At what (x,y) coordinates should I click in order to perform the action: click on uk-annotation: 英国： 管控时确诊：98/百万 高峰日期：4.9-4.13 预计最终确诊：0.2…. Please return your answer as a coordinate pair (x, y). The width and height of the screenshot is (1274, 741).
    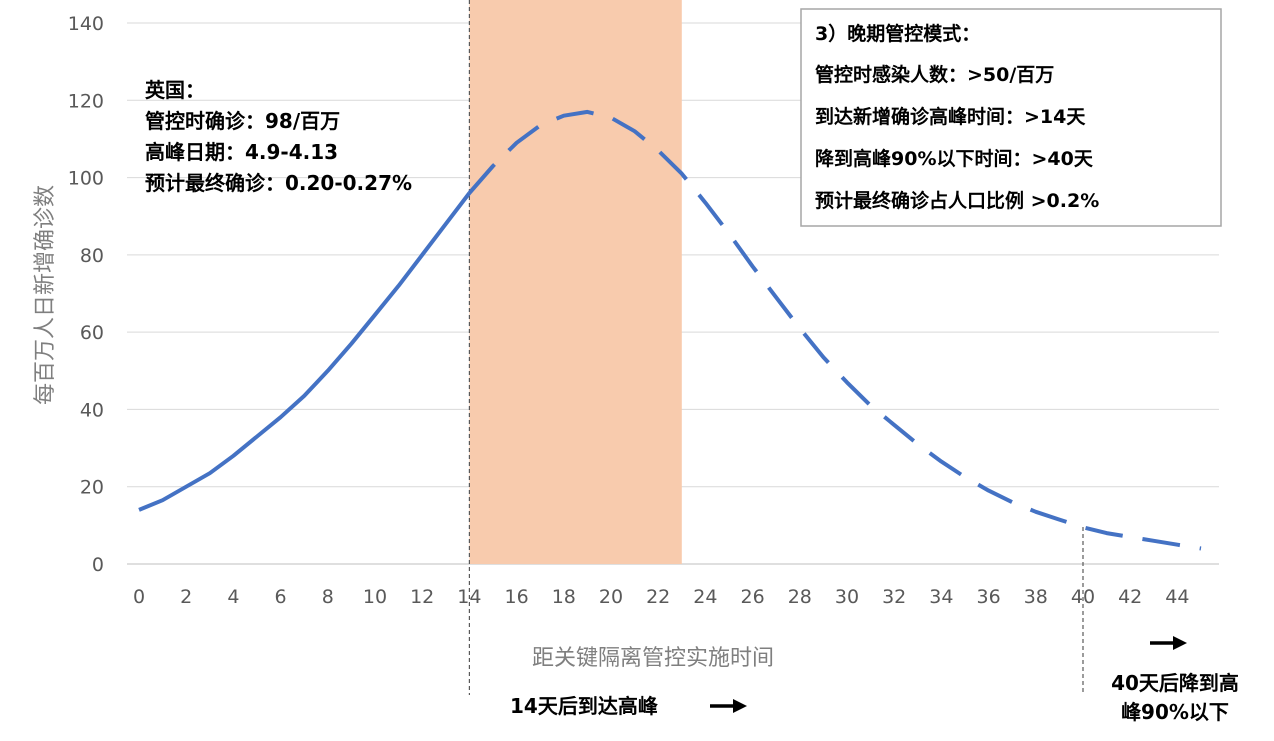
    Looking at the image, I should click on (278, 136).